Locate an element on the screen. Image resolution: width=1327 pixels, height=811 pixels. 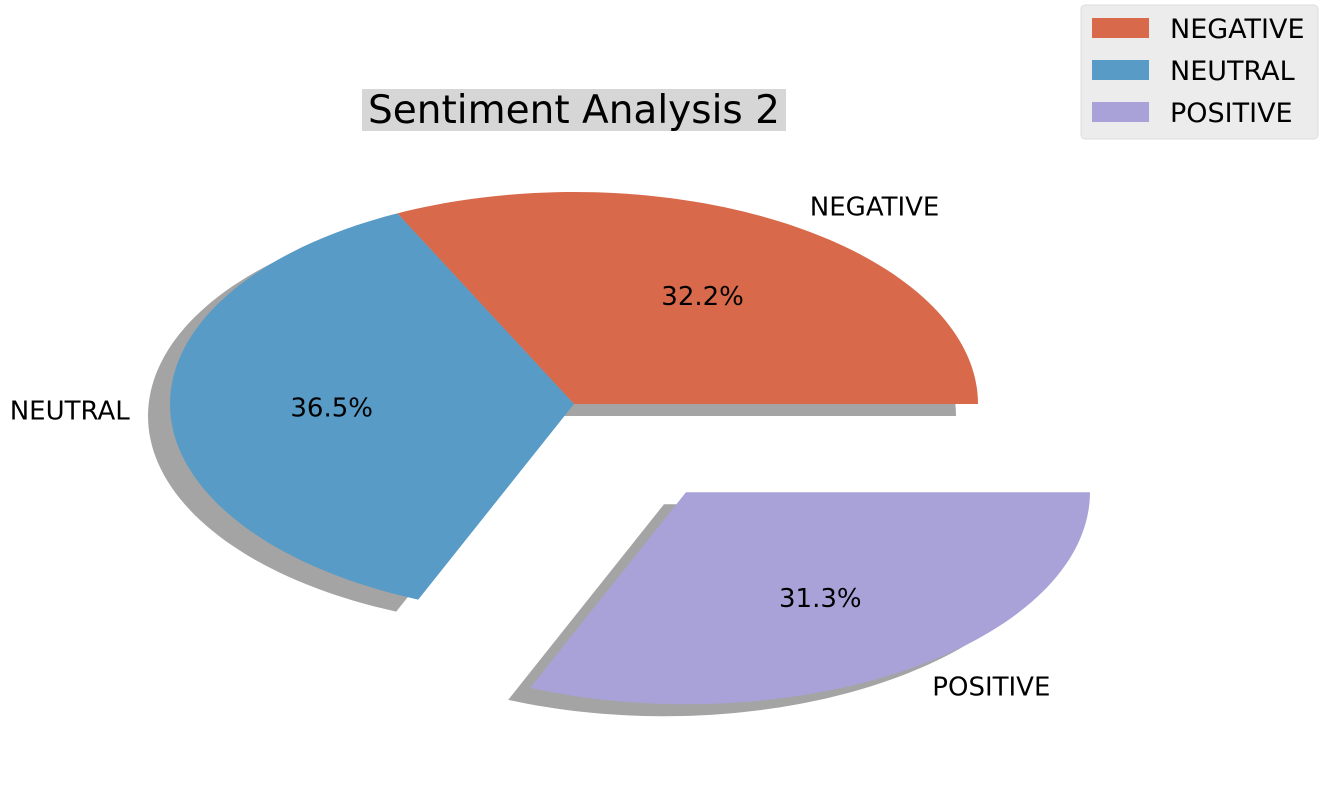
legend-label-neutral: NEUTRAL is located at coordinates (1232, 71).